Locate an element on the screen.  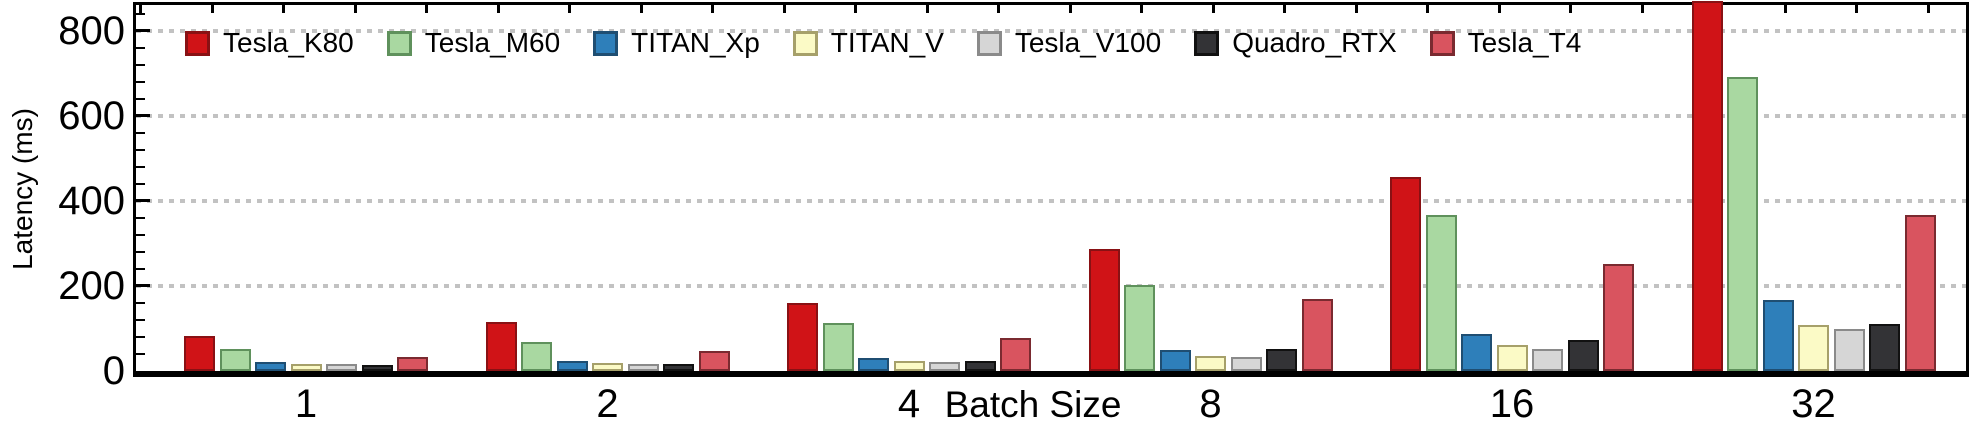
legend-item-Tesla_M60: Tesla_M60 is located at coordinates (473, 42).